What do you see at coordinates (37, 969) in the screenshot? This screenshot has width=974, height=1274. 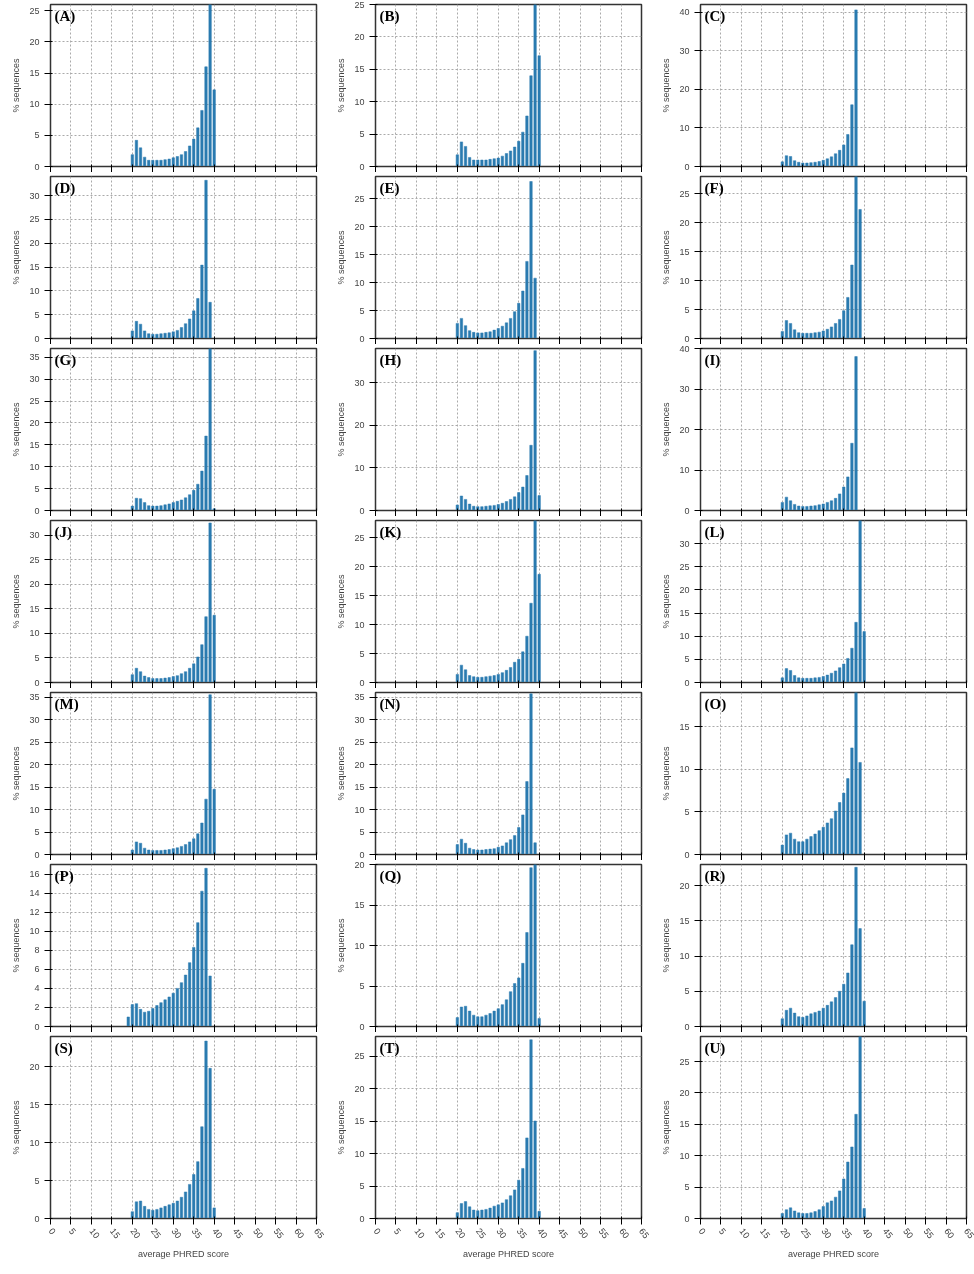 I see `y-tick-label: 6` at bounding box center [37, 969].